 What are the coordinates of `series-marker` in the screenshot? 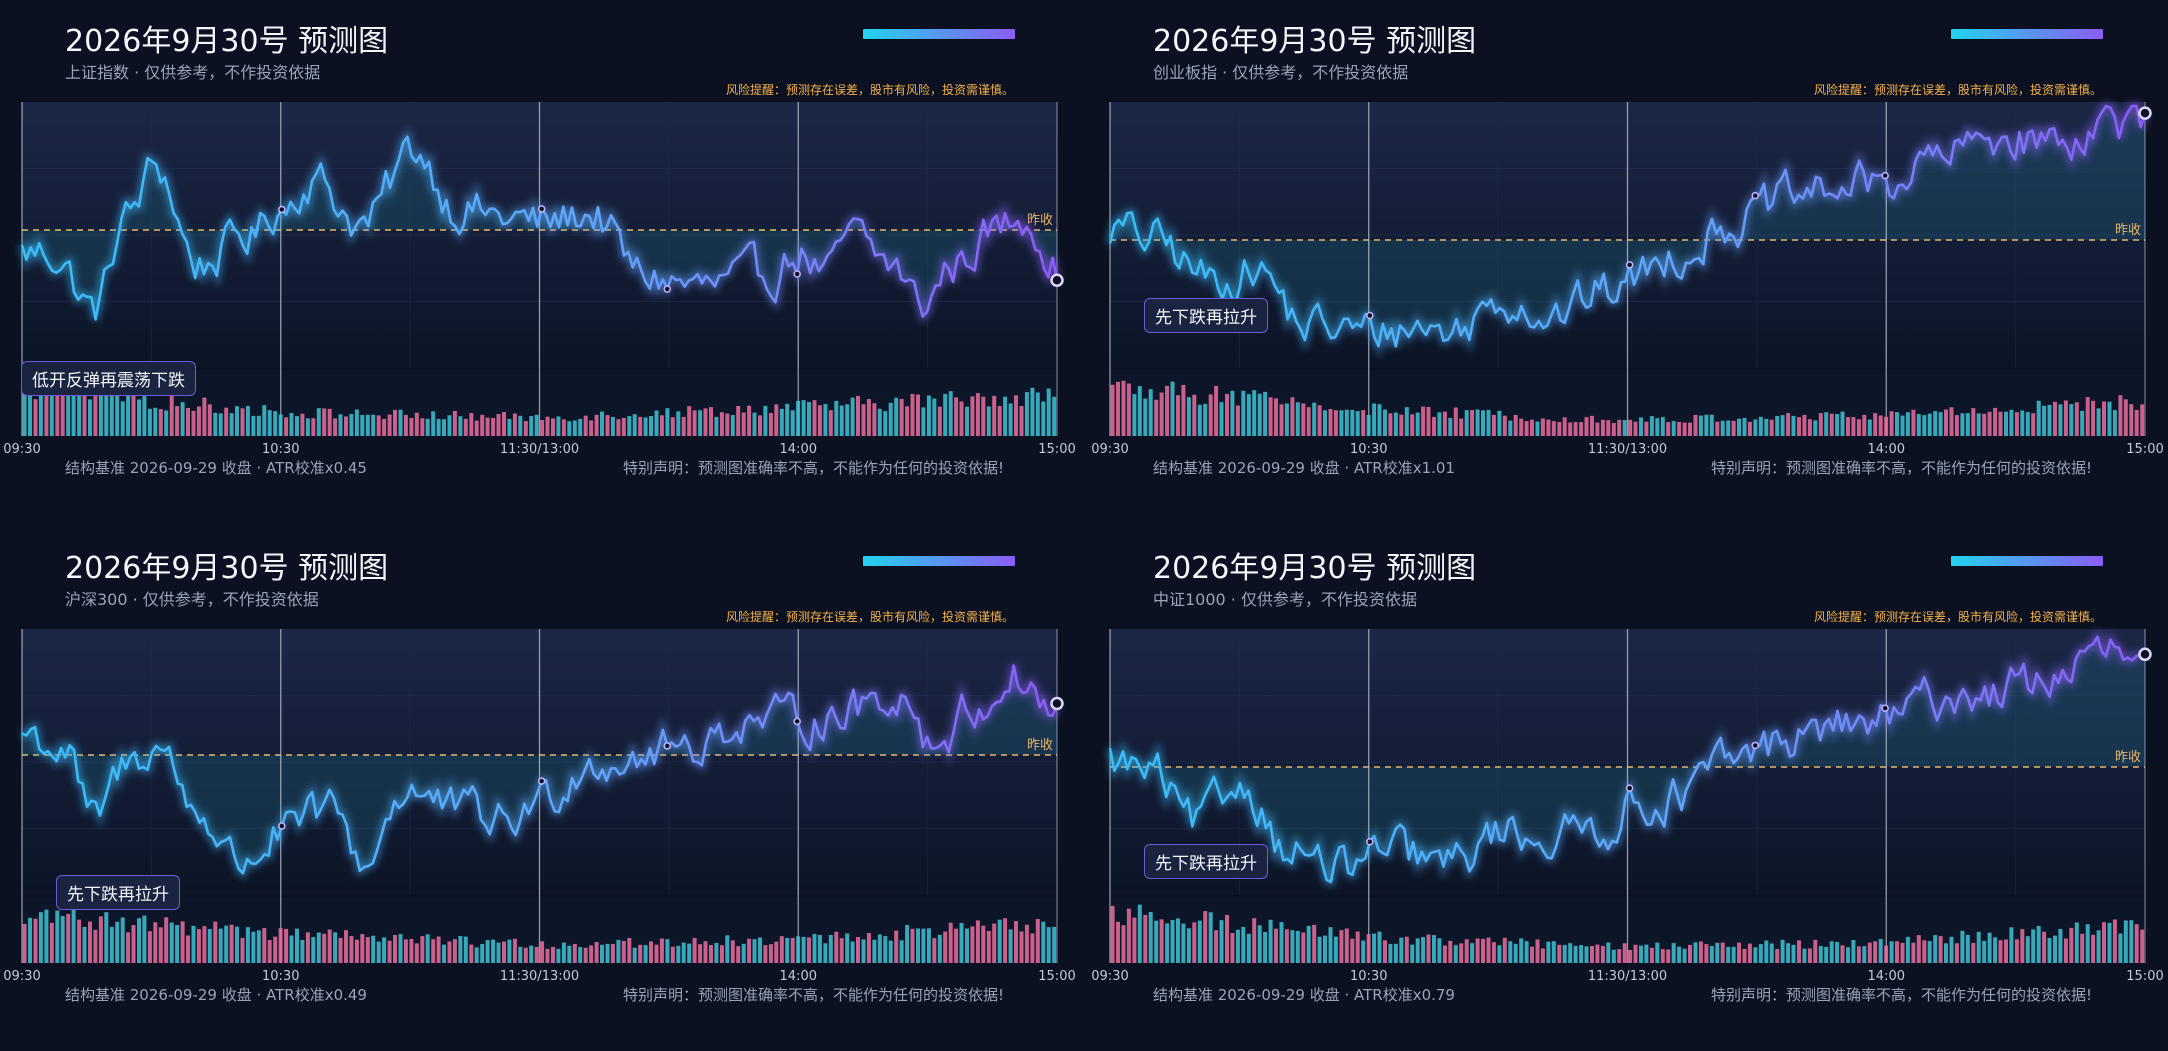 It's located at (797, 721).